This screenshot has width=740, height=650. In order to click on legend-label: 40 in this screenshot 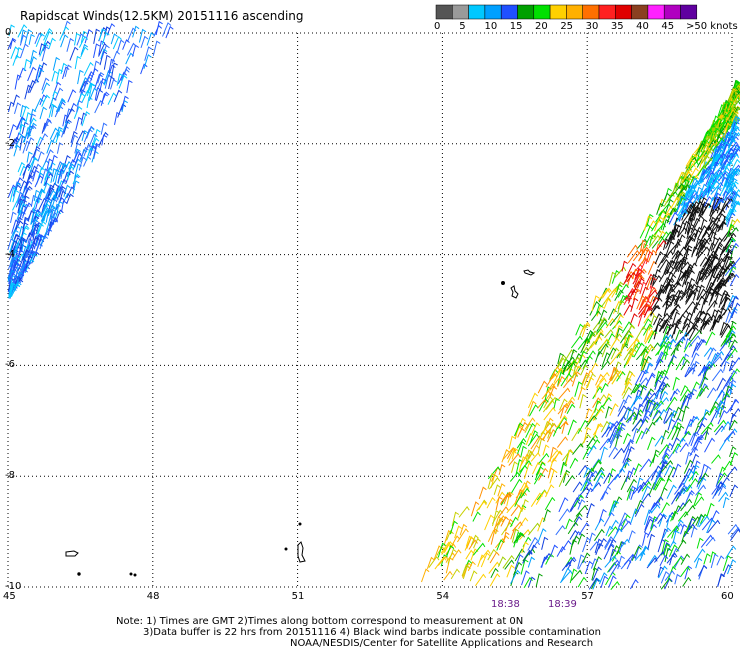, I will do `click(642, 26)`.